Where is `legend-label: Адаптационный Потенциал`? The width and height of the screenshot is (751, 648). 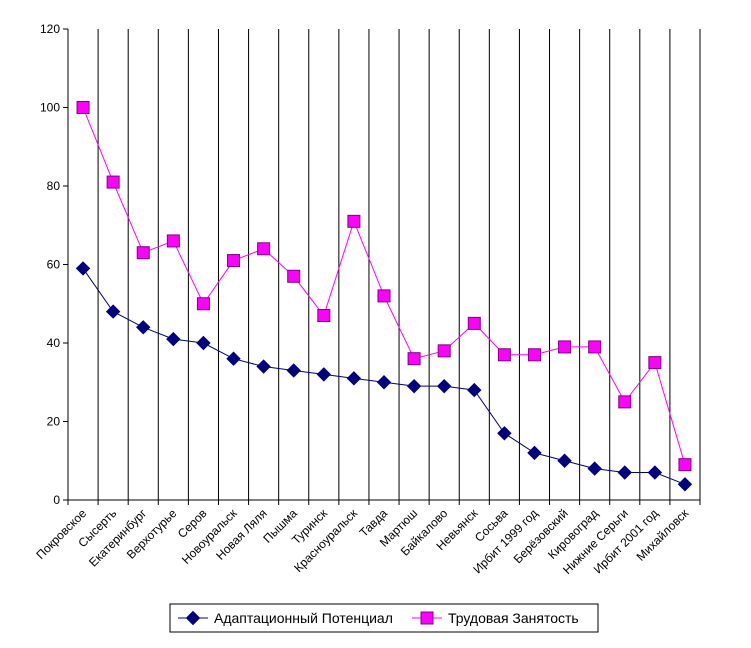
legend-label: Адаптационный Потенциал is located at coordinates (303, 618).